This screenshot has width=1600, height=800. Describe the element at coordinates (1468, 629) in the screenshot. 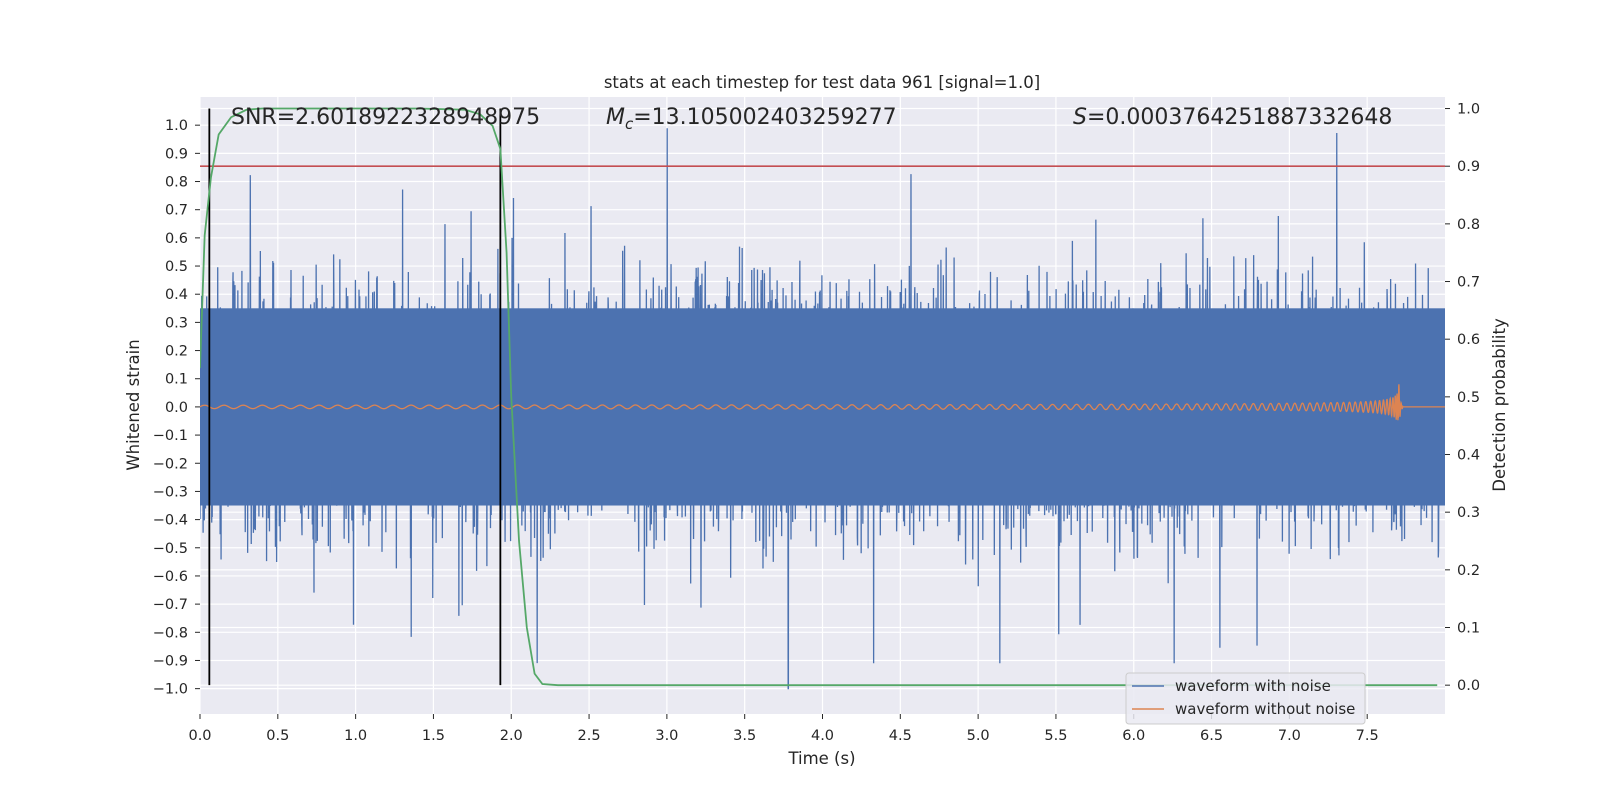

I see `y-right-tick-label: 0.1` at that location.